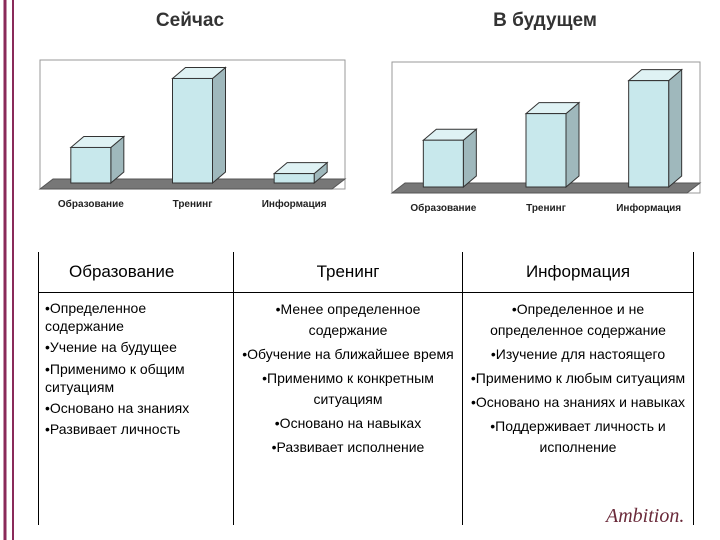  Describe the element at coordinates (117, 407) in the screenshot. I see `bullet-item: •Основано на знаниях` at that location.